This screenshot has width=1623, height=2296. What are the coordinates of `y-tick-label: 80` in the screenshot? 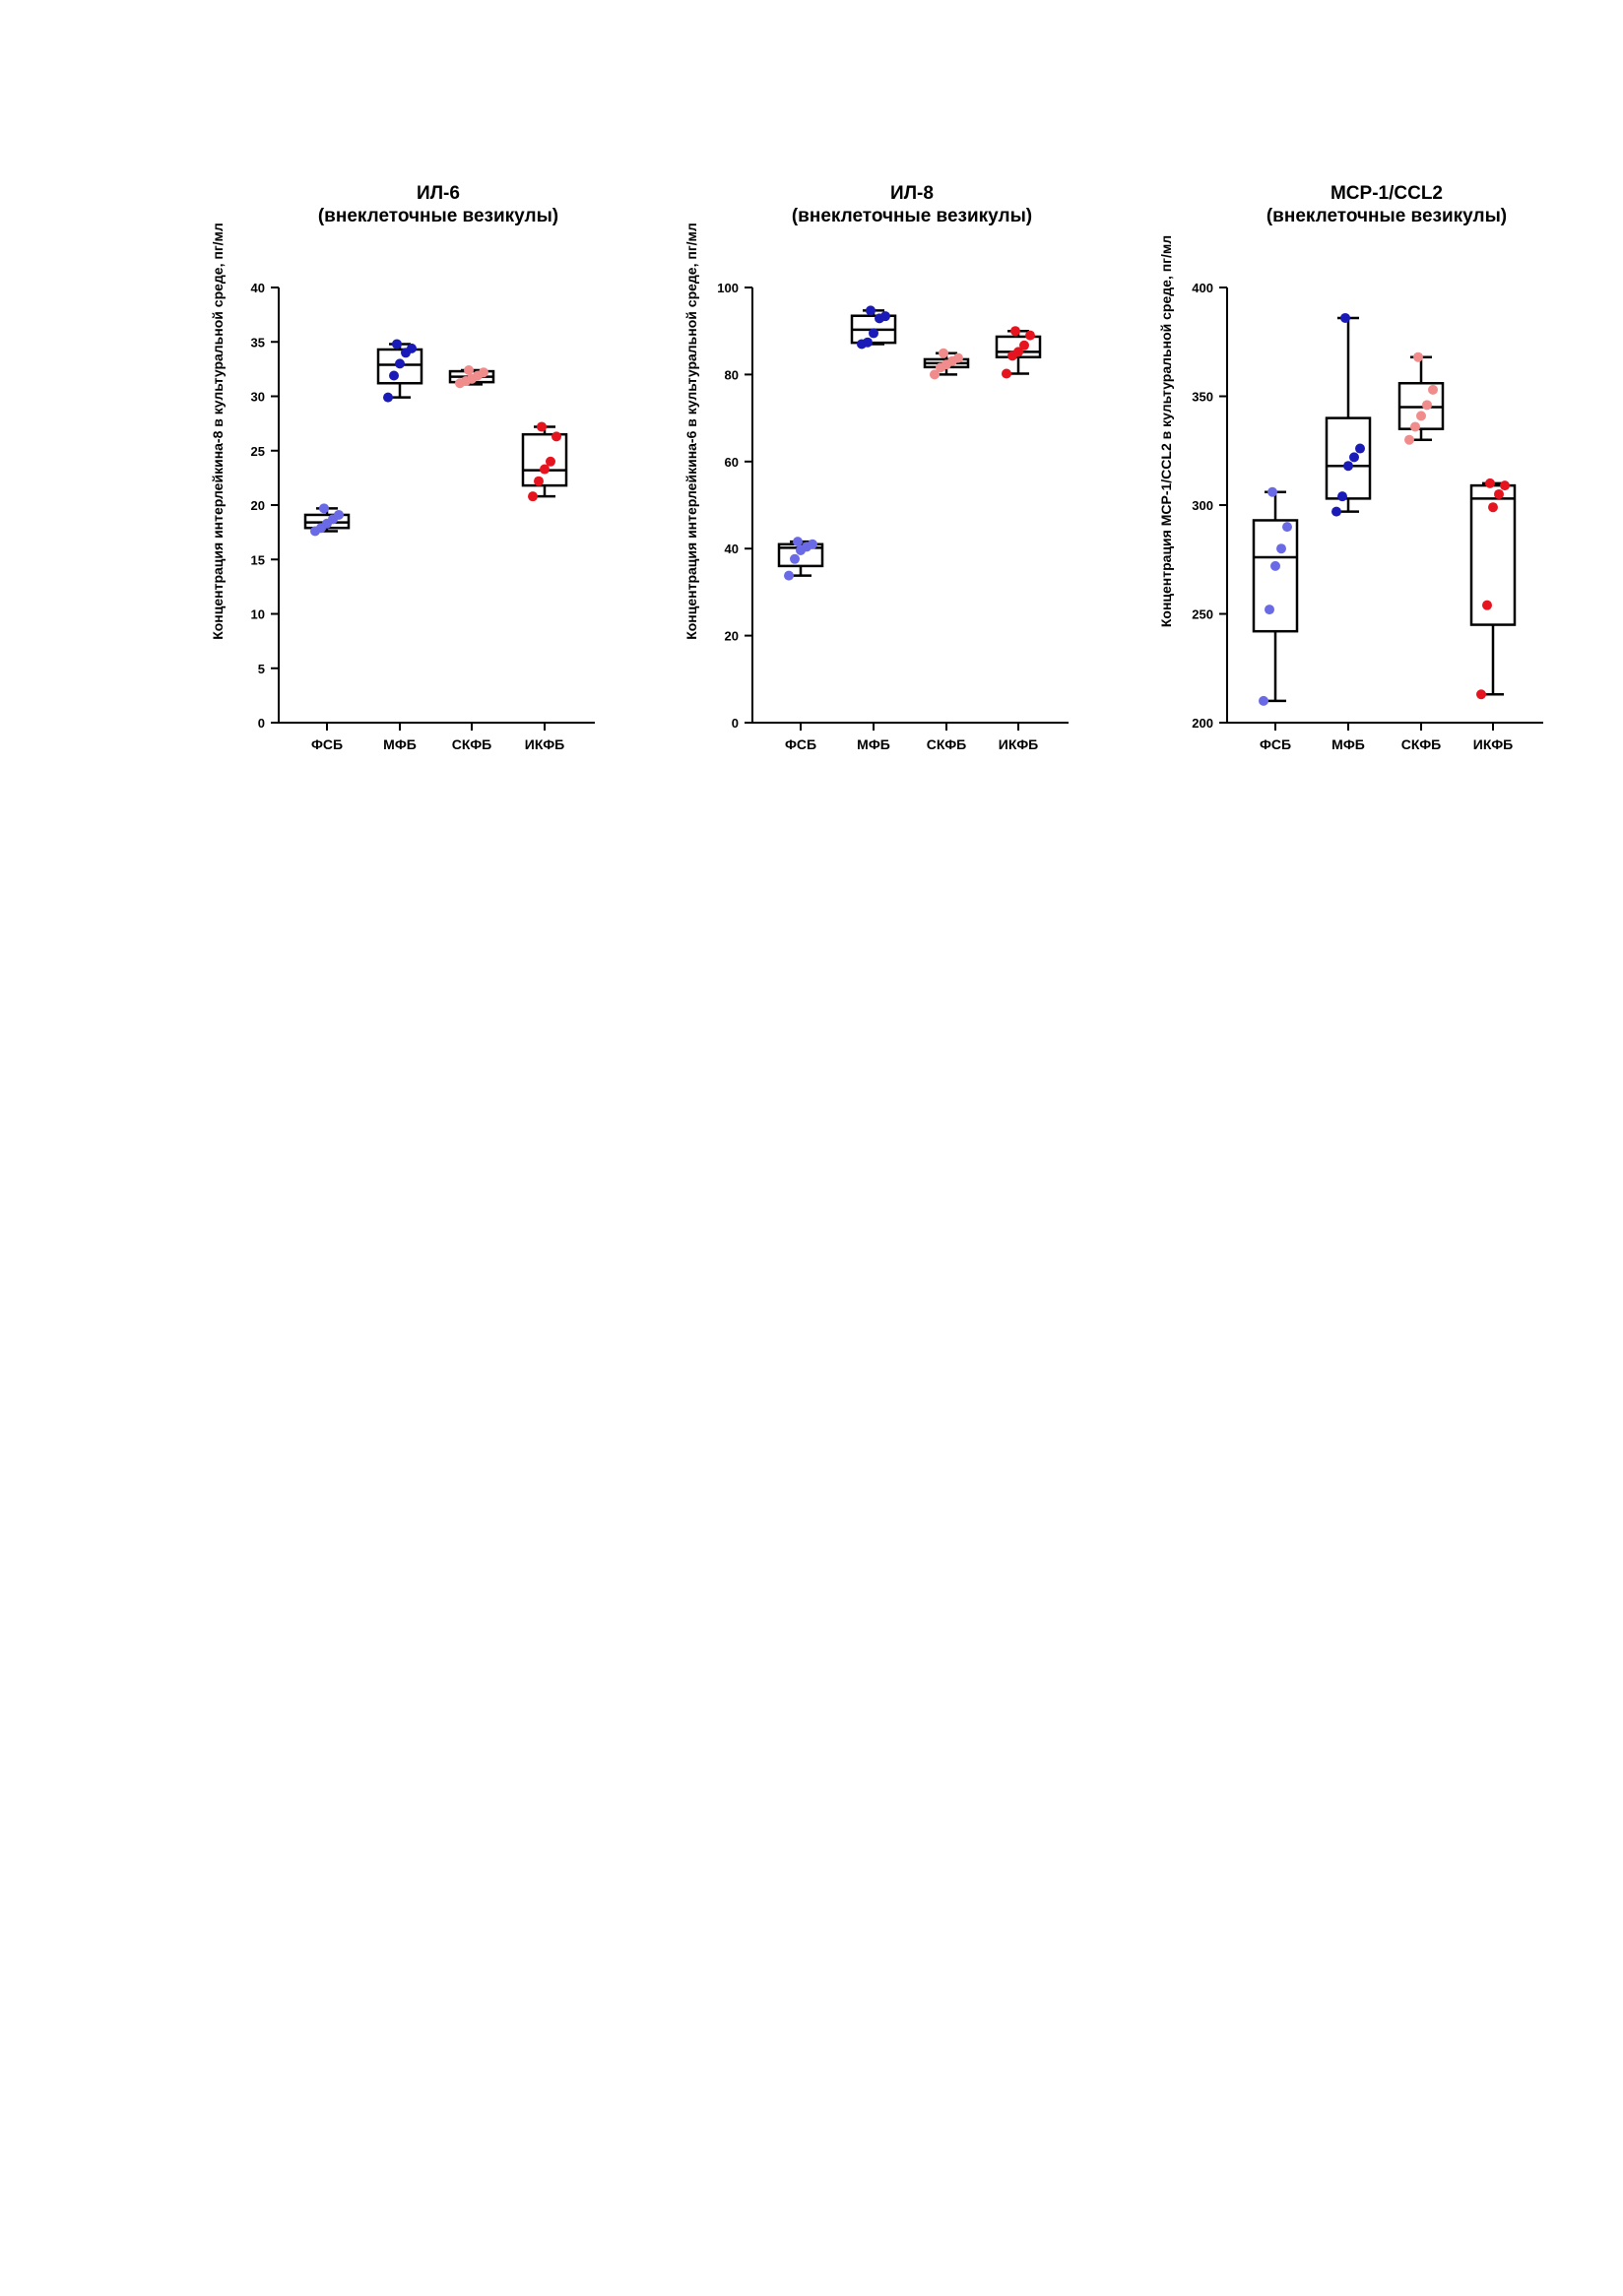 It's located at (732, 374).